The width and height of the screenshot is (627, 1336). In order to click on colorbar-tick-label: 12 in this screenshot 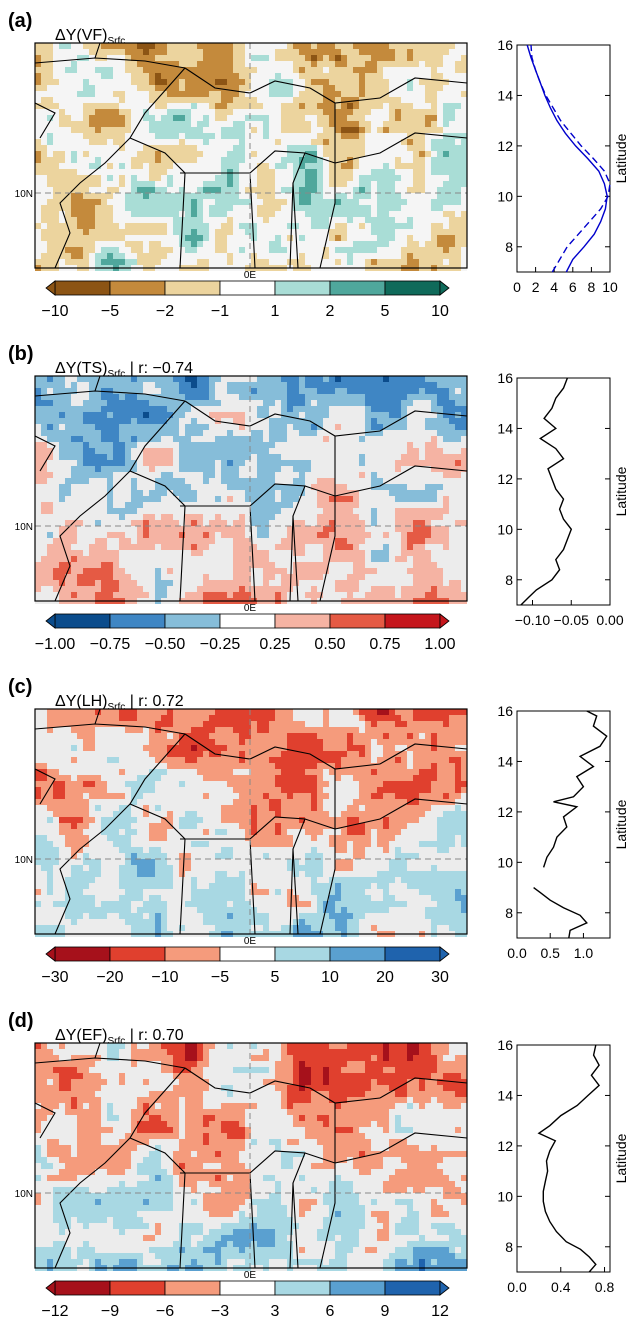, I will do `click(440, 1311)`.